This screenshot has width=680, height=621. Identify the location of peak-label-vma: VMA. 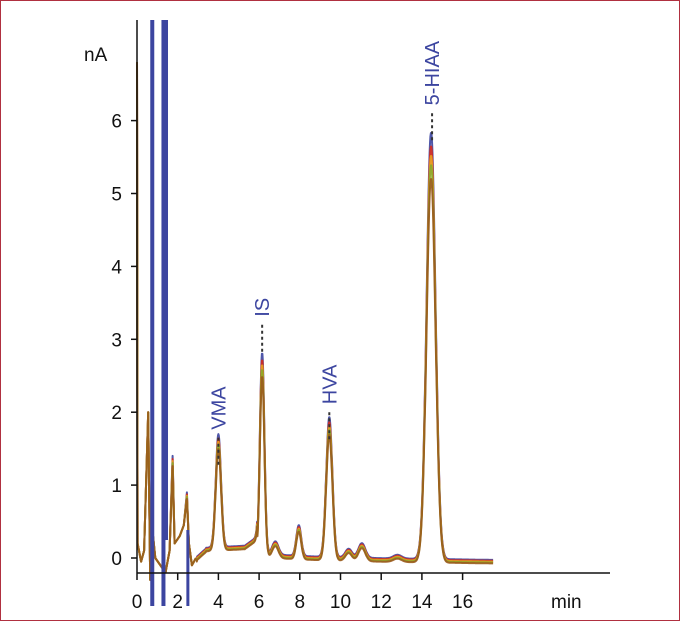
(219, 408).